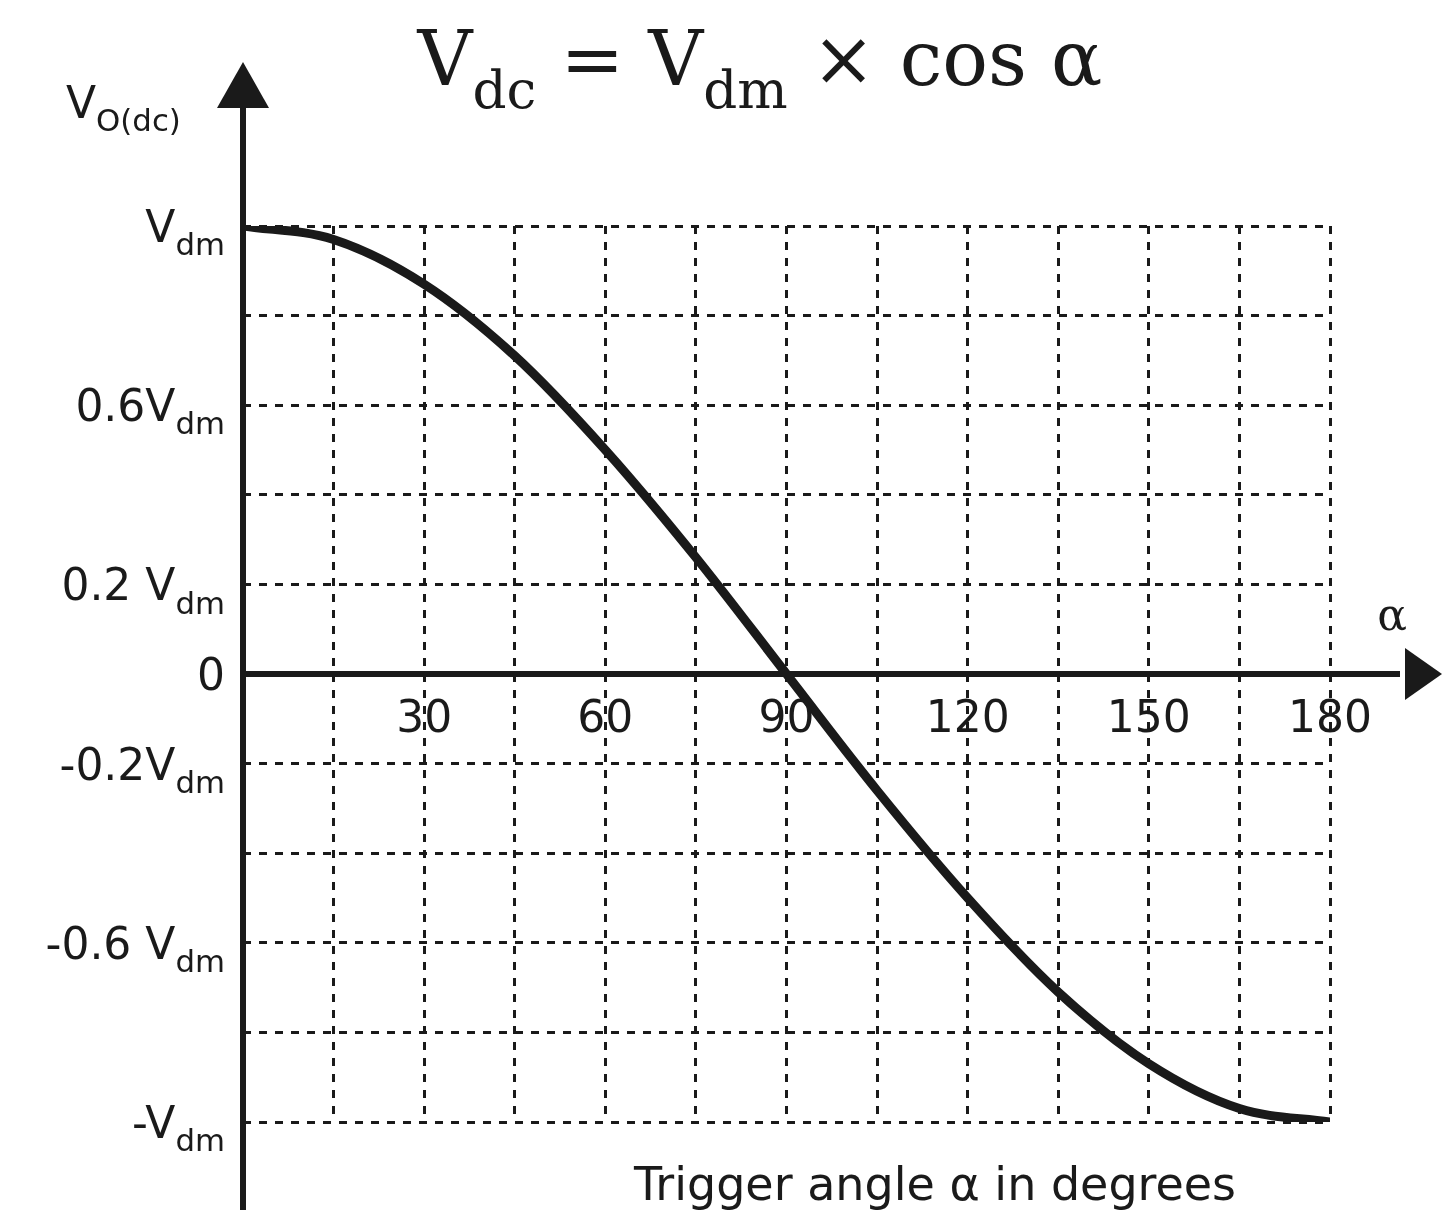 This screenshot has height=1214, width=1442. Describe the element at coordinates (1148, 716) in the screenshot. I see `x-tick-label: 150` at that location.